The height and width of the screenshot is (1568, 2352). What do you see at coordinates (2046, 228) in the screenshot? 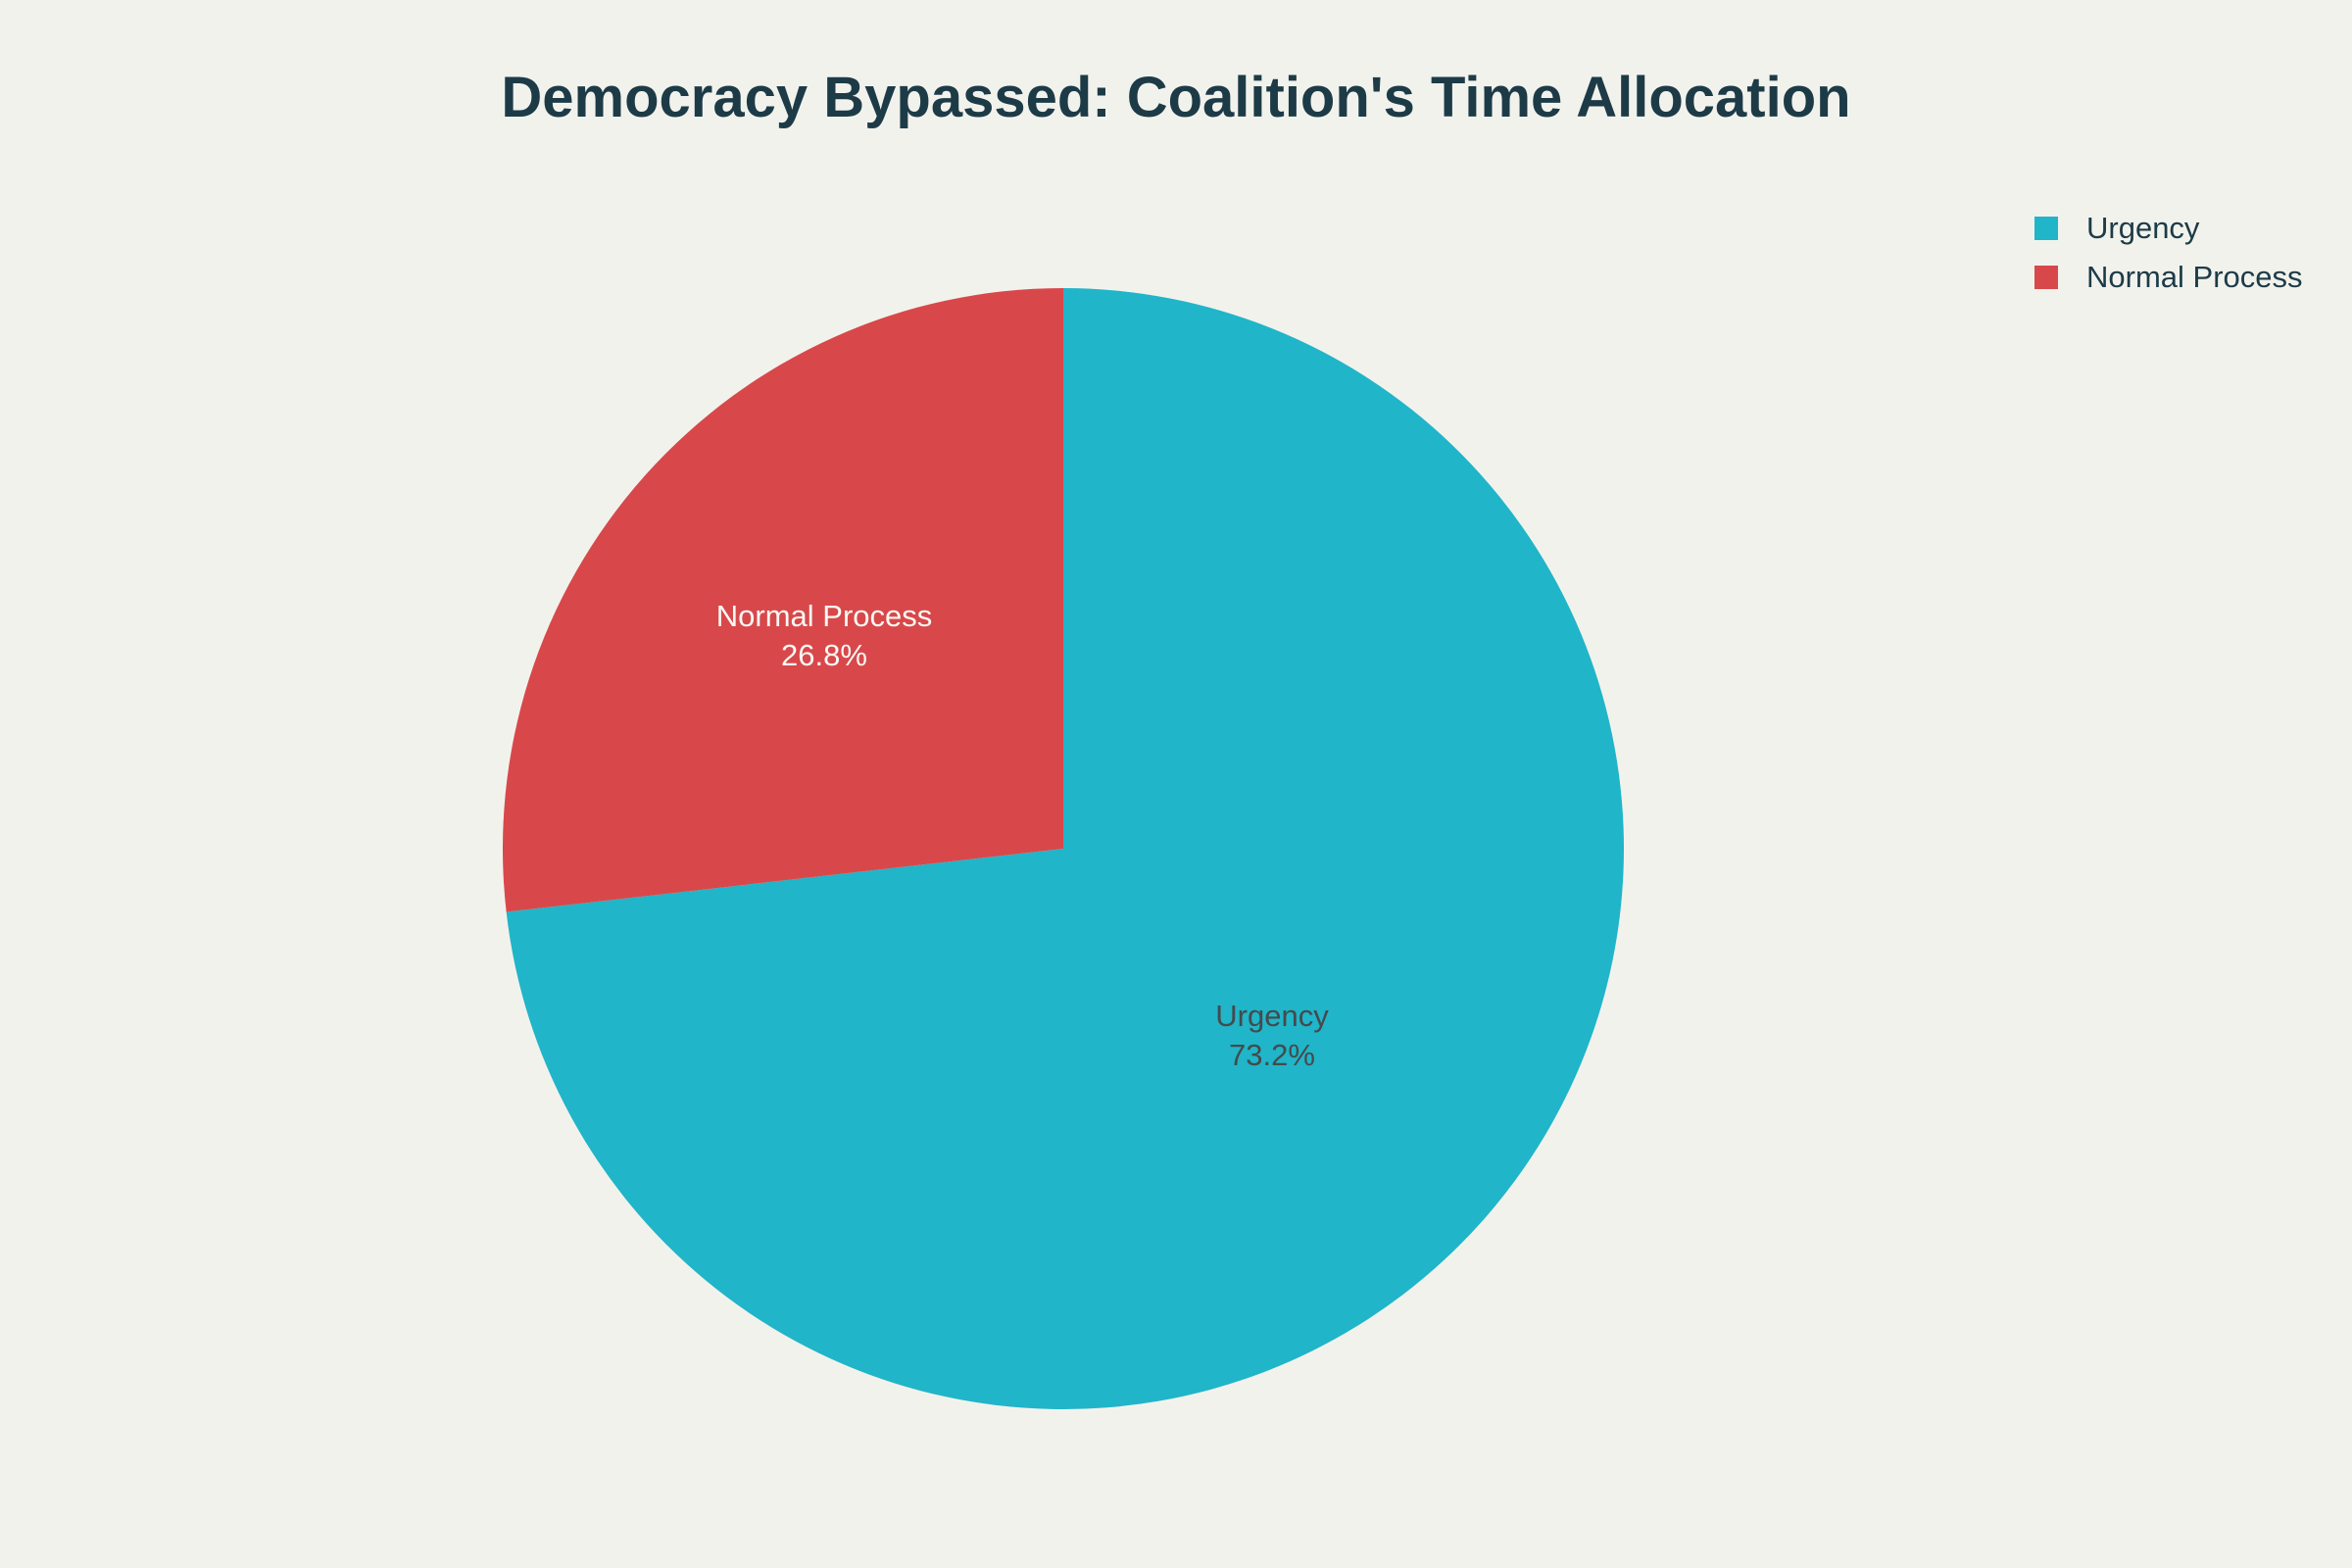
I see `legend-swatch-urgency-icon` at bounding box center [2046, 228].